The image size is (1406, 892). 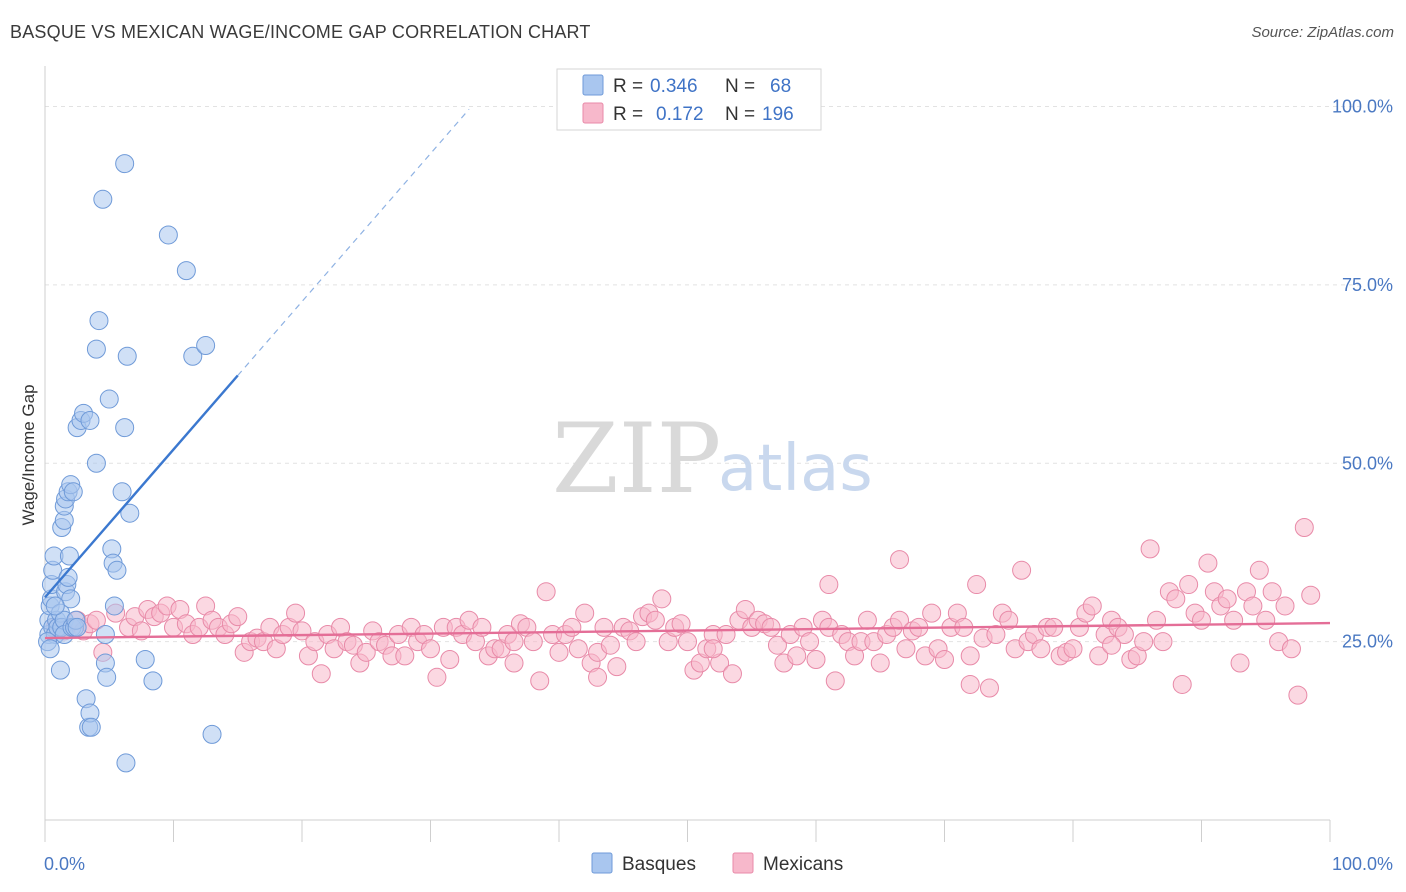 What do you see at coordinates (712, 459) in the screenshot?
I see `watermark: ZIP atlas` at bounding box center [712, 459].